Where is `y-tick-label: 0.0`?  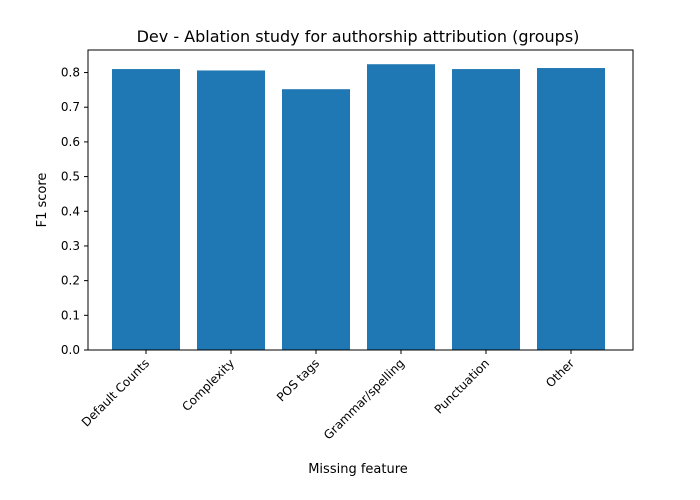 y-tick-label: 0.0 is located at coordinates (70, 350).